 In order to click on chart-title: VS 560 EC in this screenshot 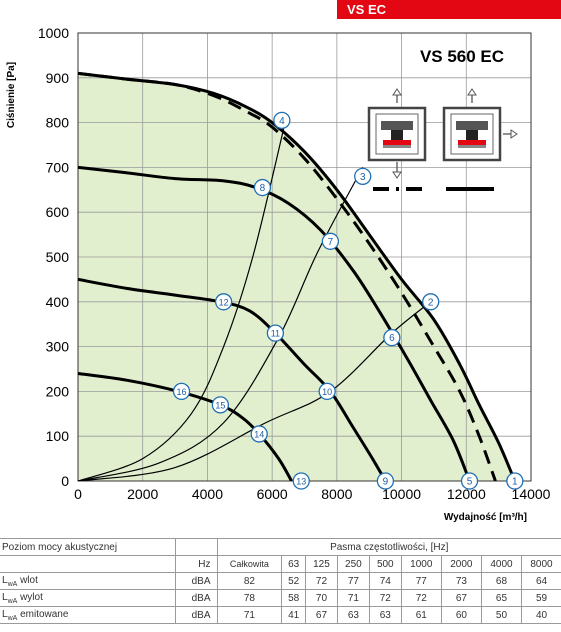, I will do `click(462, 56)`.